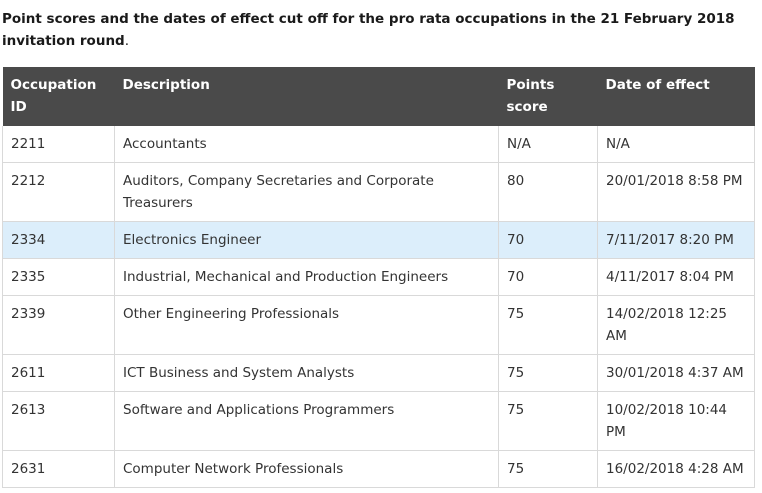 The height and width of the screenshot is (493, 762). I want to click on cell-occupation-id: 2613, so click(58, 421).